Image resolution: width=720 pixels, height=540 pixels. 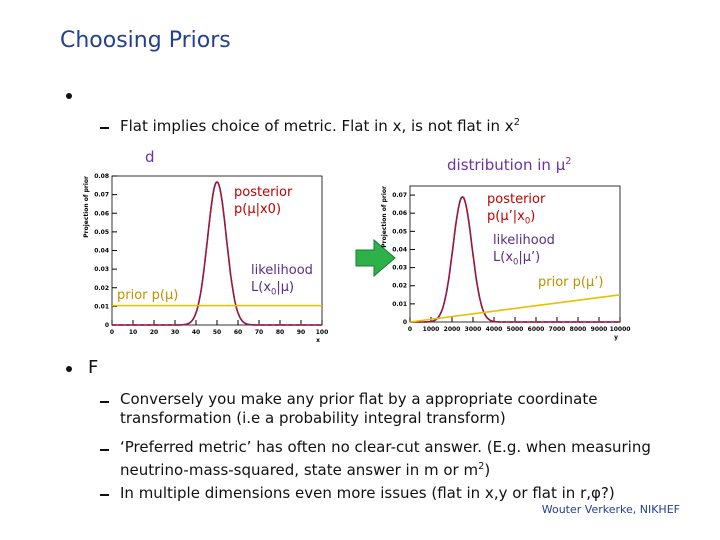 I want to click on x-tick-label: 7000, so click(x=557, y=329).